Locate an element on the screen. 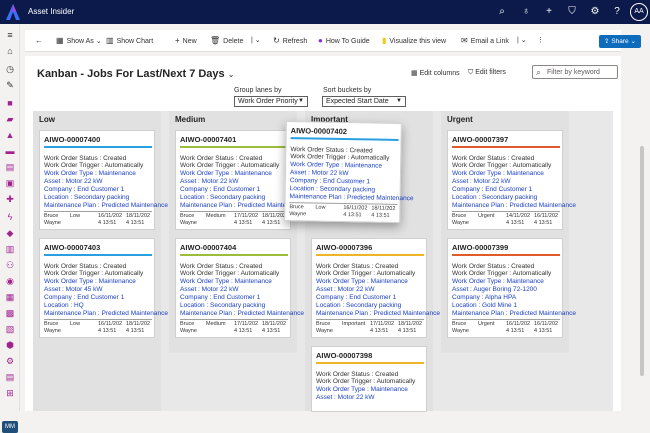 The width and height of the screenshot is (650, 433). card-title: AIWO-00007404 is located at coordinates (208, 247).